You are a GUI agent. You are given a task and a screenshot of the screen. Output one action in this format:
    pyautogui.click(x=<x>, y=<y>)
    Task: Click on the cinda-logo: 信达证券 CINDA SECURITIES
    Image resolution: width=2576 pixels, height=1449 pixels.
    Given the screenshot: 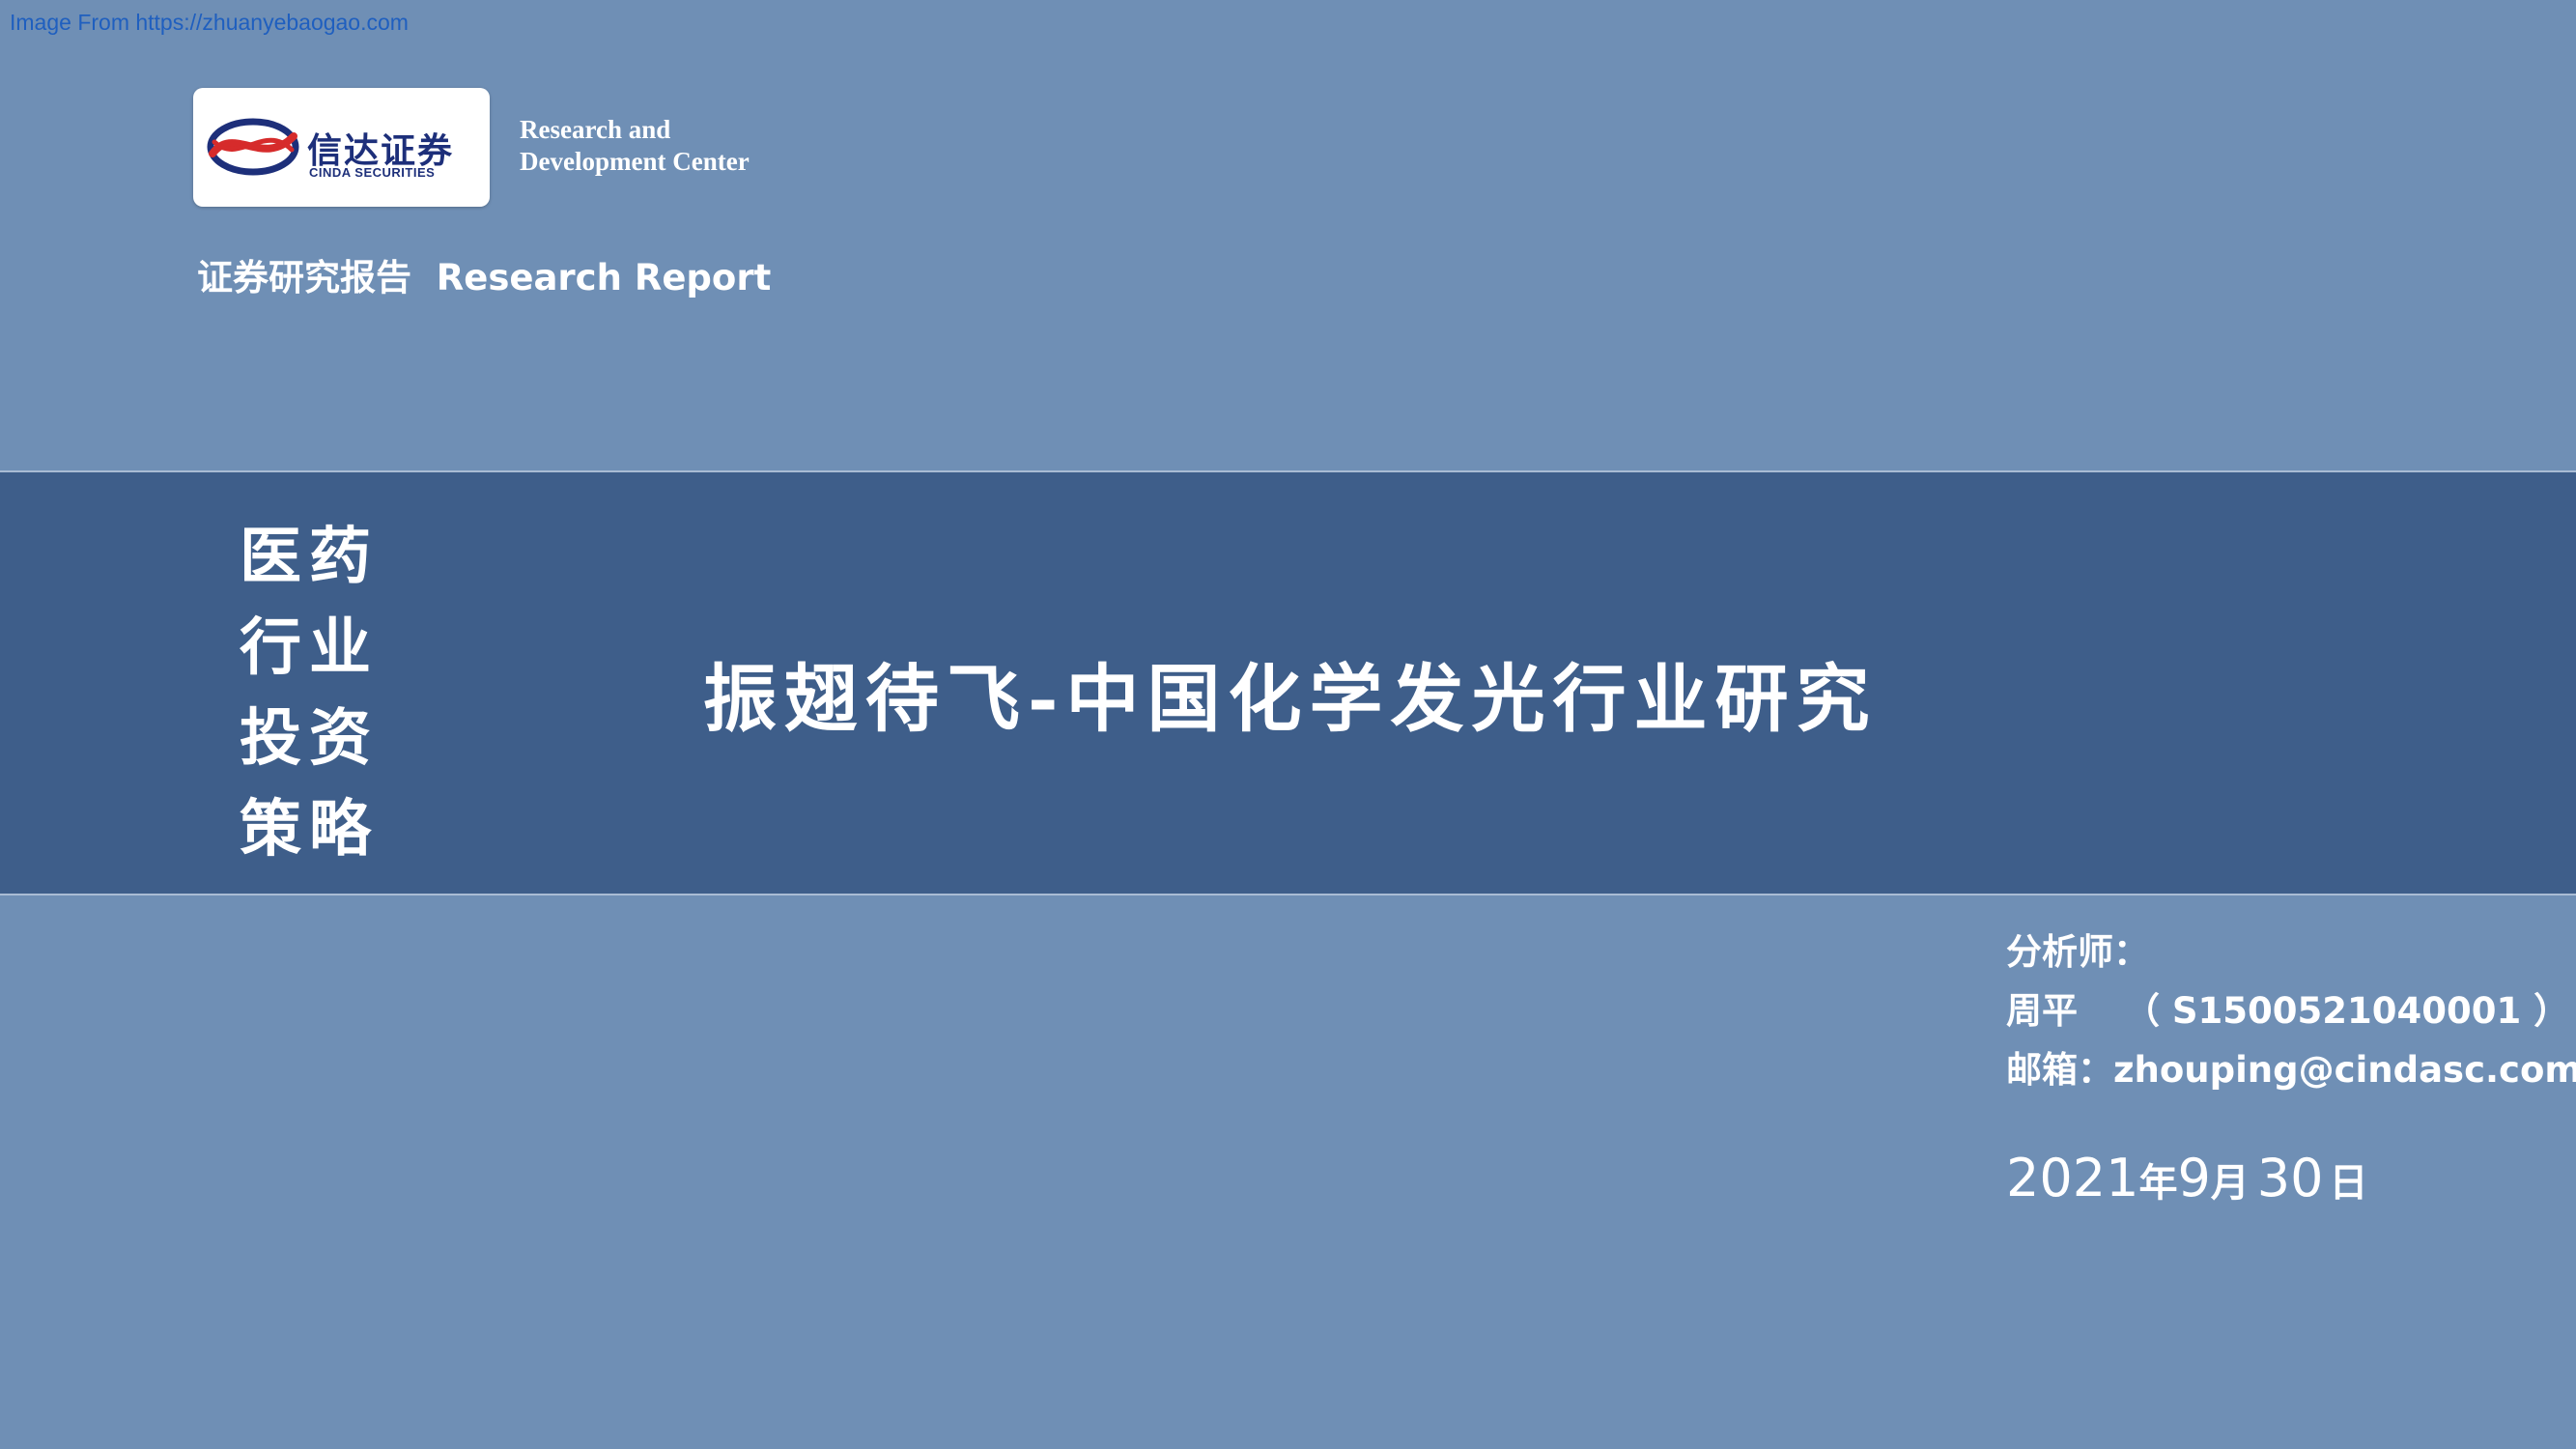 What is the action you would take?
    pyautogui.click(x=341, y=147)
    